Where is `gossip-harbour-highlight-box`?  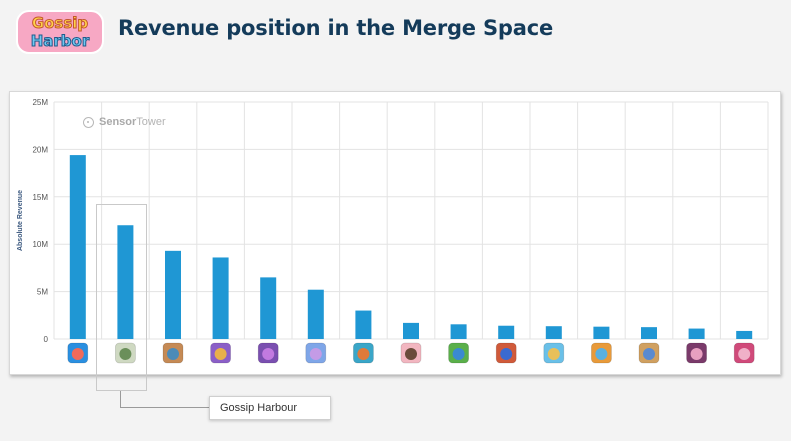 gossip-harbour-highlight-box is located at coordinates (121, 297).